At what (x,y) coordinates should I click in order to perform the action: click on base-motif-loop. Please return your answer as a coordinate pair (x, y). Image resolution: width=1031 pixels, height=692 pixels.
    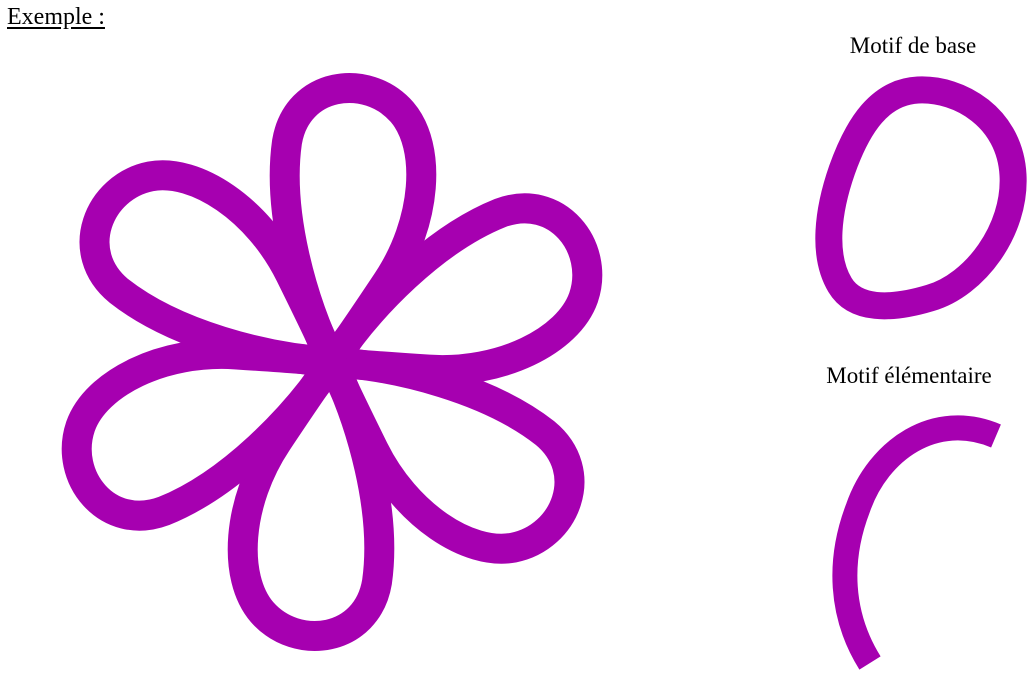
    Looking at the image, I should click on (921, 198).